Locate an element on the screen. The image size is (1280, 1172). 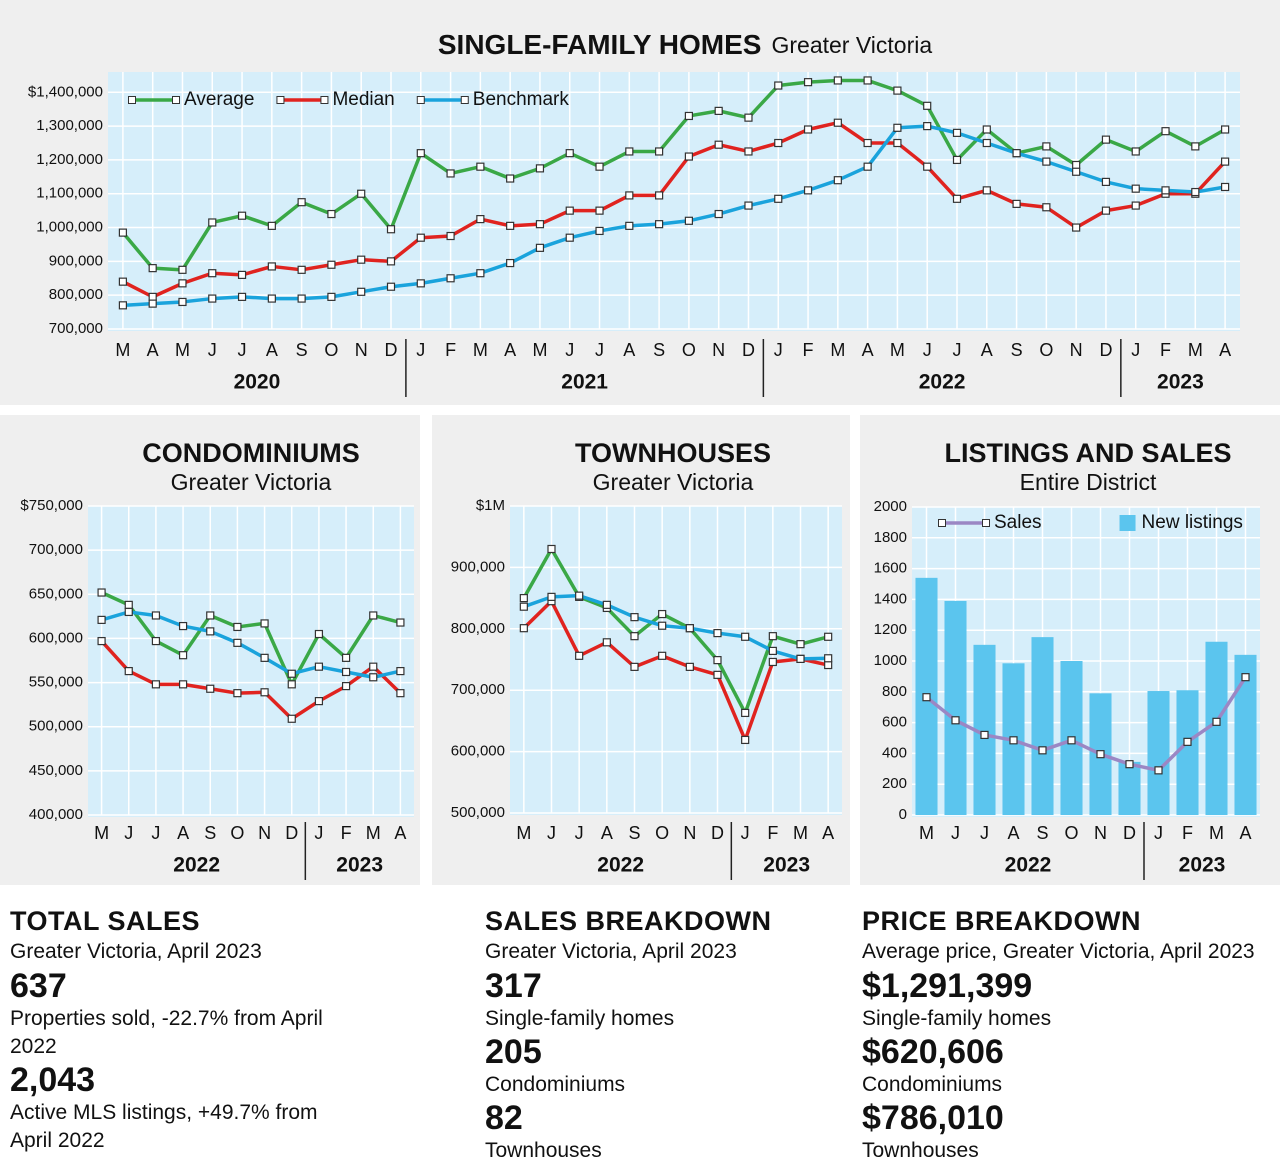
heading: SALES BREAKDOWN is located at coordinates (628, 921).